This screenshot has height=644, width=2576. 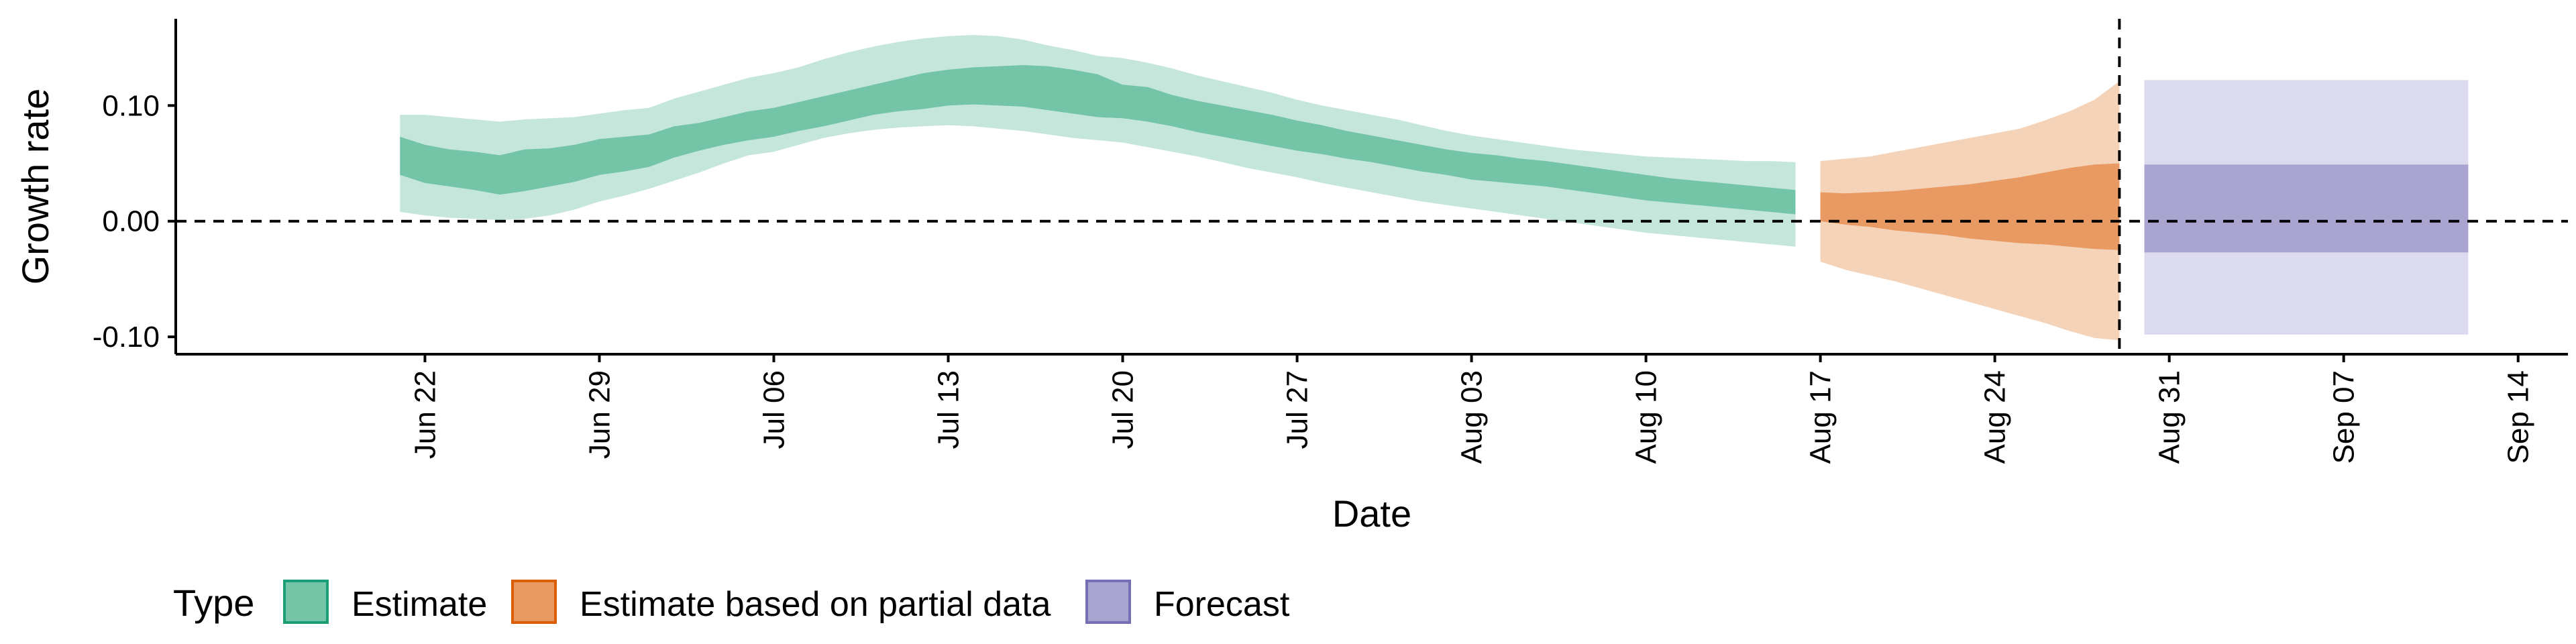 What do you see at coordinates (35, 187) in the screenshot?
I see `y-axis-title: Growth rate` at bounding box center [35, 187].